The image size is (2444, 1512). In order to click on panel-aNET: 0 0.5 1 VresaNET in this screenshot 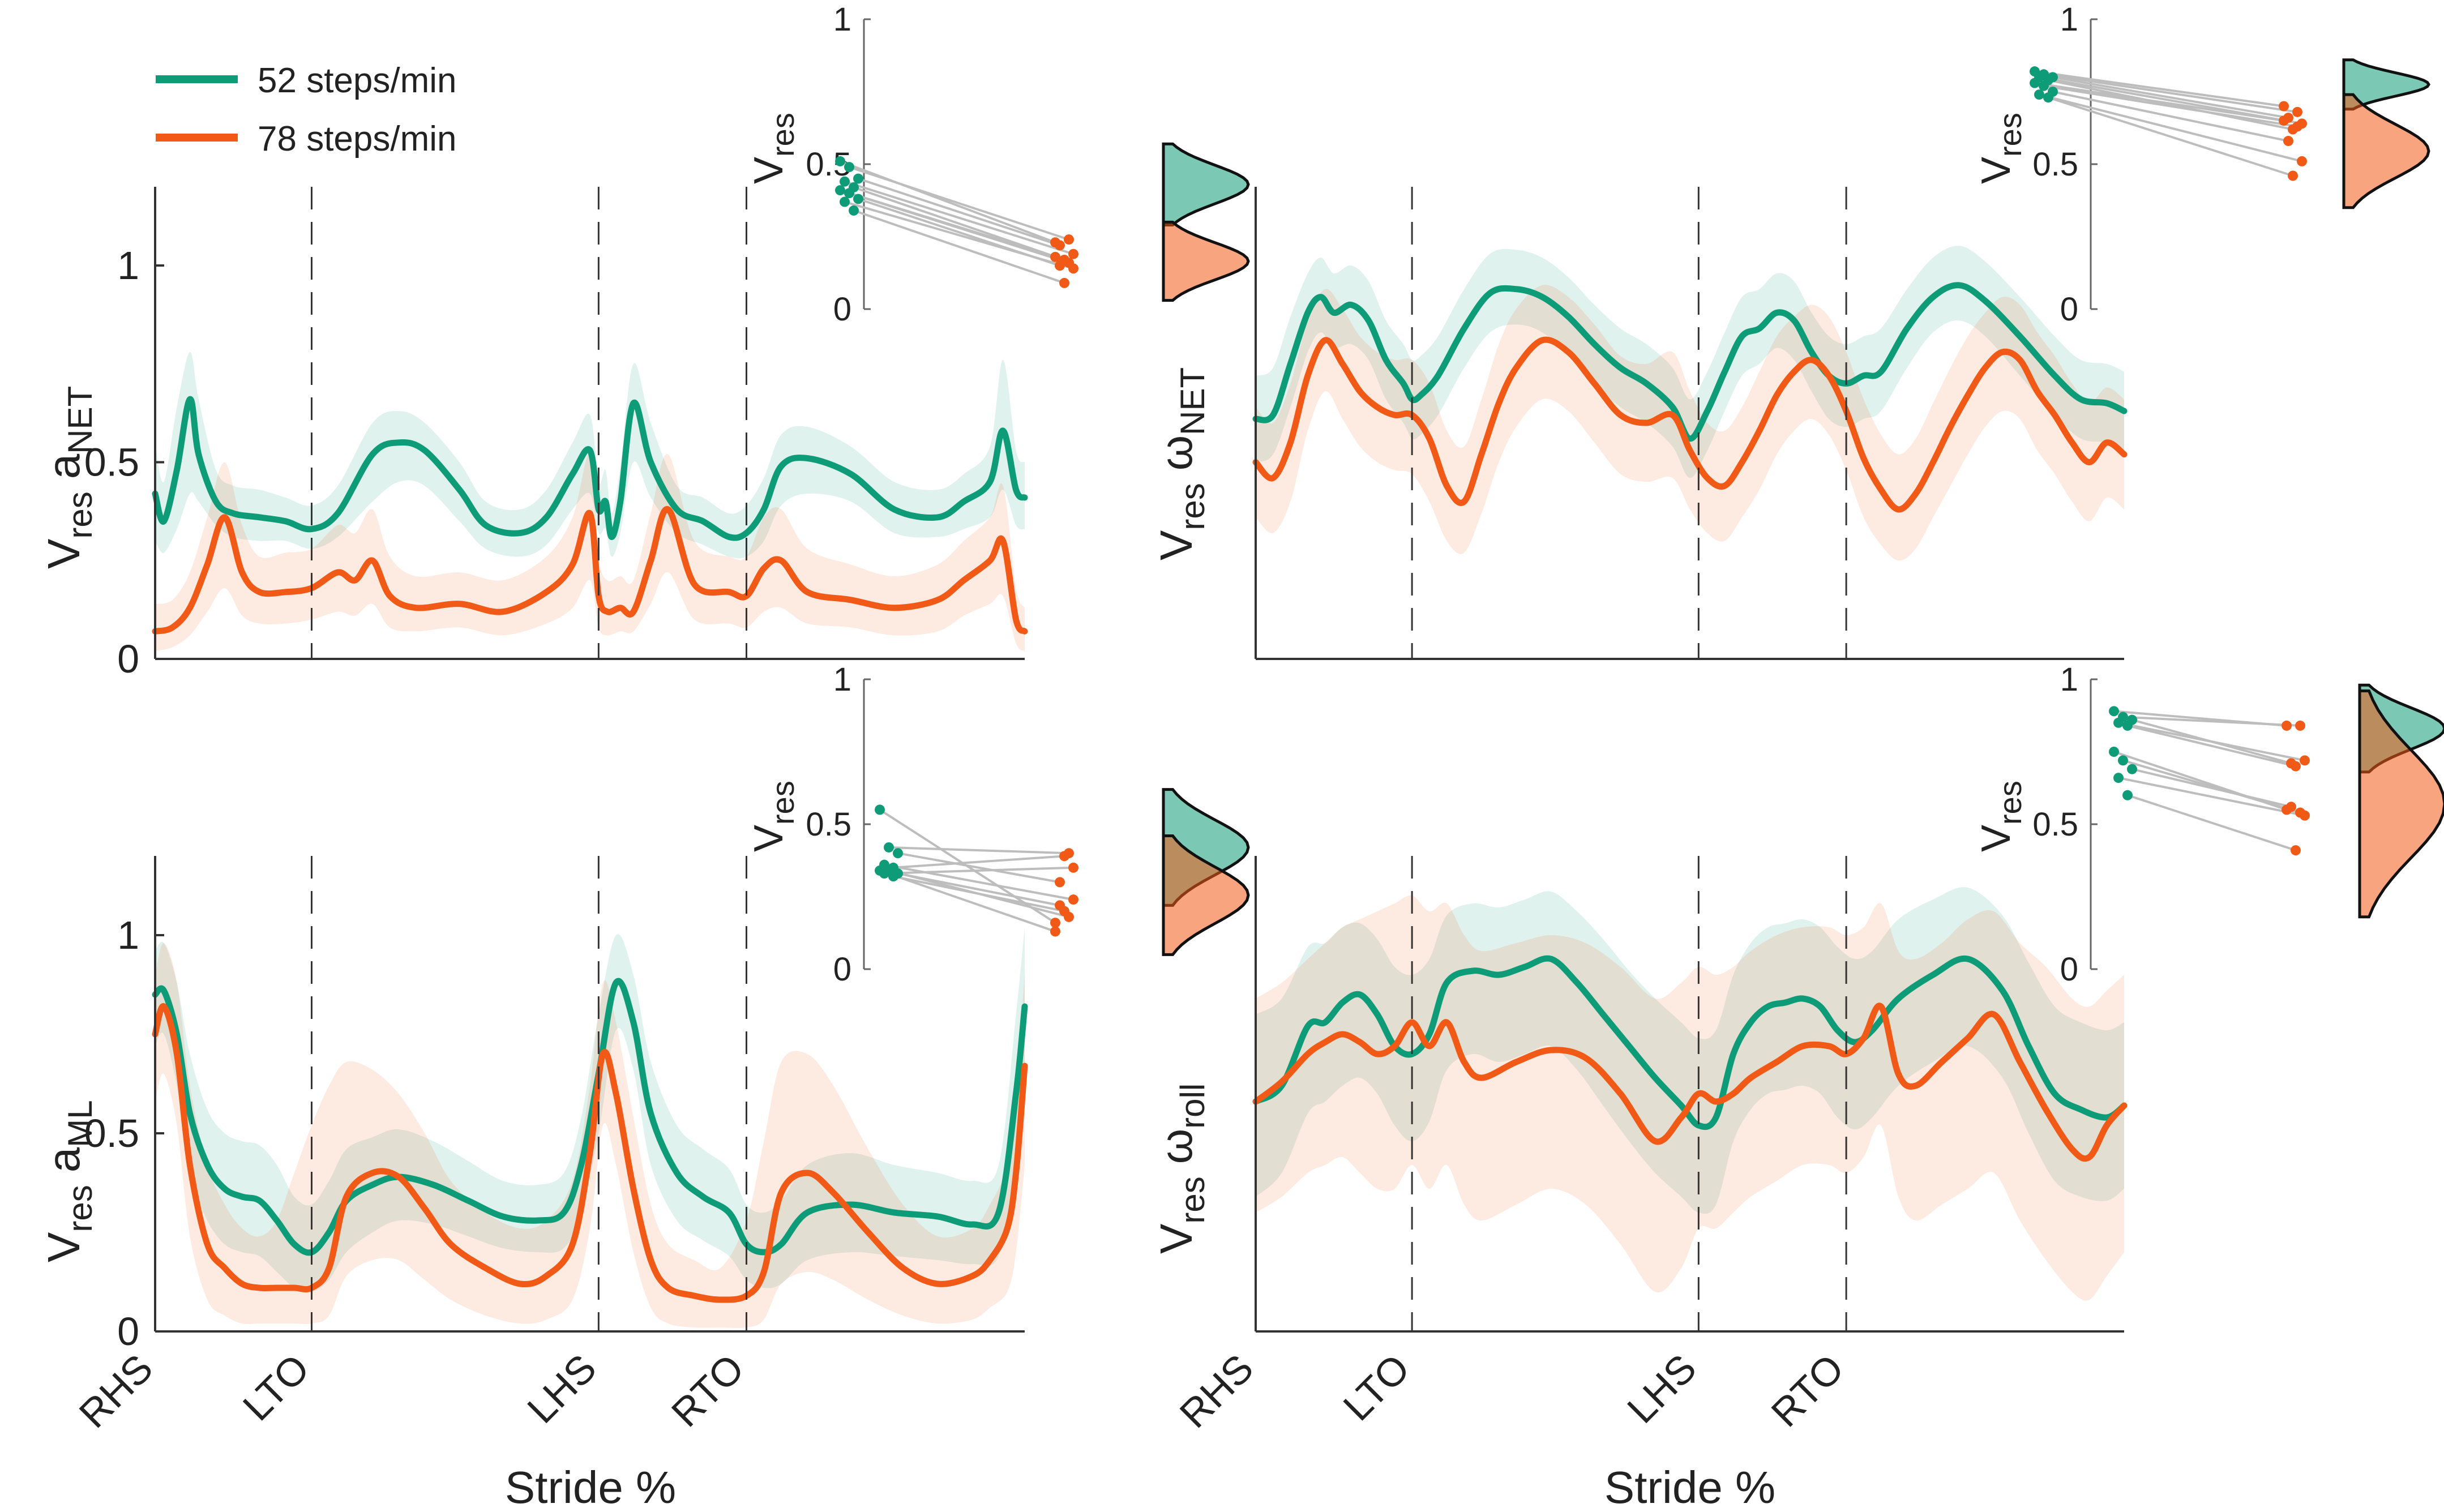, I will do `click(533, 434)`.